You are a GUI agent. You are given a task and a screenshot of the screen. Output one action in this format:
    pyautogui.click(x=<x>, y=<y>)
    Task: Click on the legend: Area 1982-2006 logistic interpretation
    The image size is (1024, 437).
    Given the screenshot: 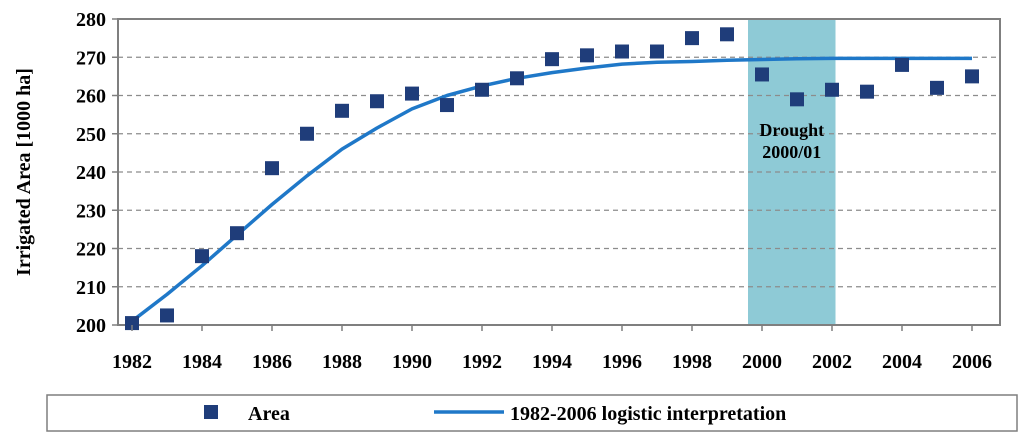 What is the action you would take?
    pyautogui.click(x=532, y=413)
    